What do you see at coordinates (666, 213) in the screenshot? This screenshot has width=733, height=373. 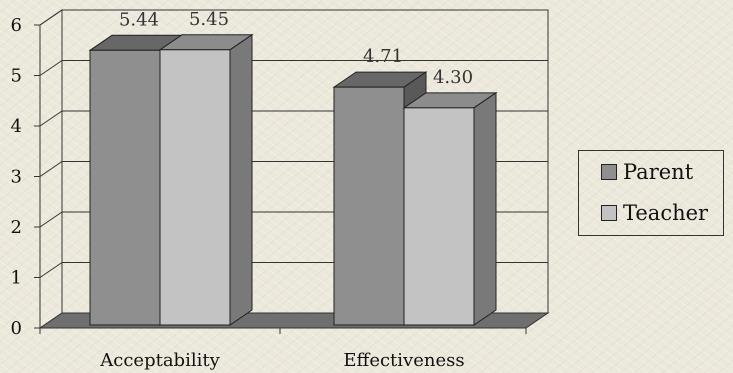 I see `legend-label-teacher: Teacher` at bounding box center [666, 213].